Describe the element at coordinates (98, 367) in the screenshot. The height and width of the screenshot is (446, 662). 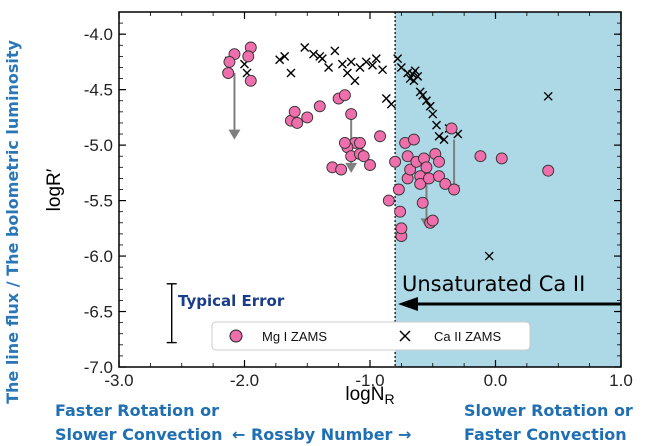
I see `y-tick-label: -7.0` at that location.